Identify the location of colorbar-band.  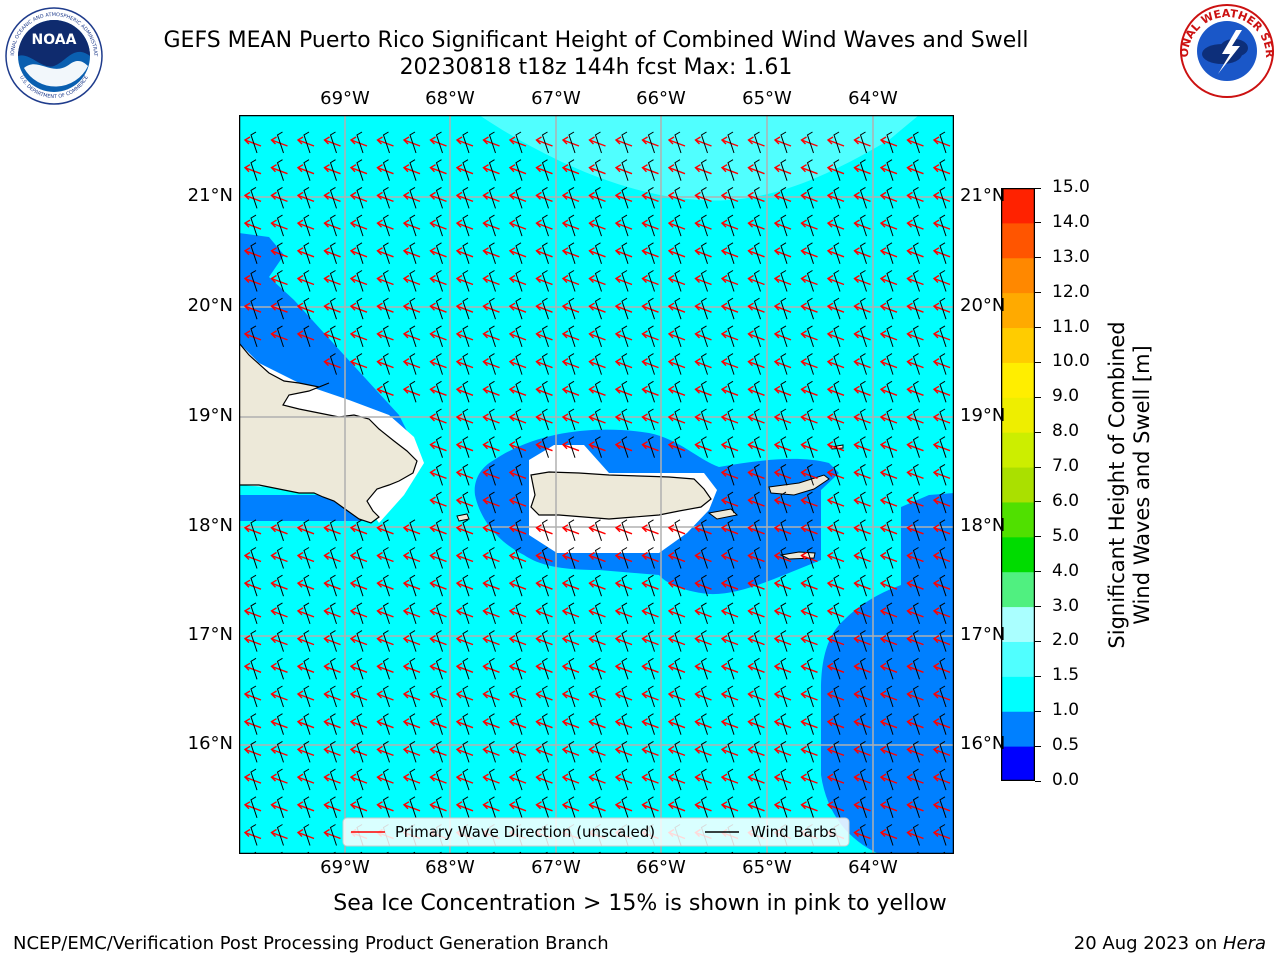
(1018, 624).